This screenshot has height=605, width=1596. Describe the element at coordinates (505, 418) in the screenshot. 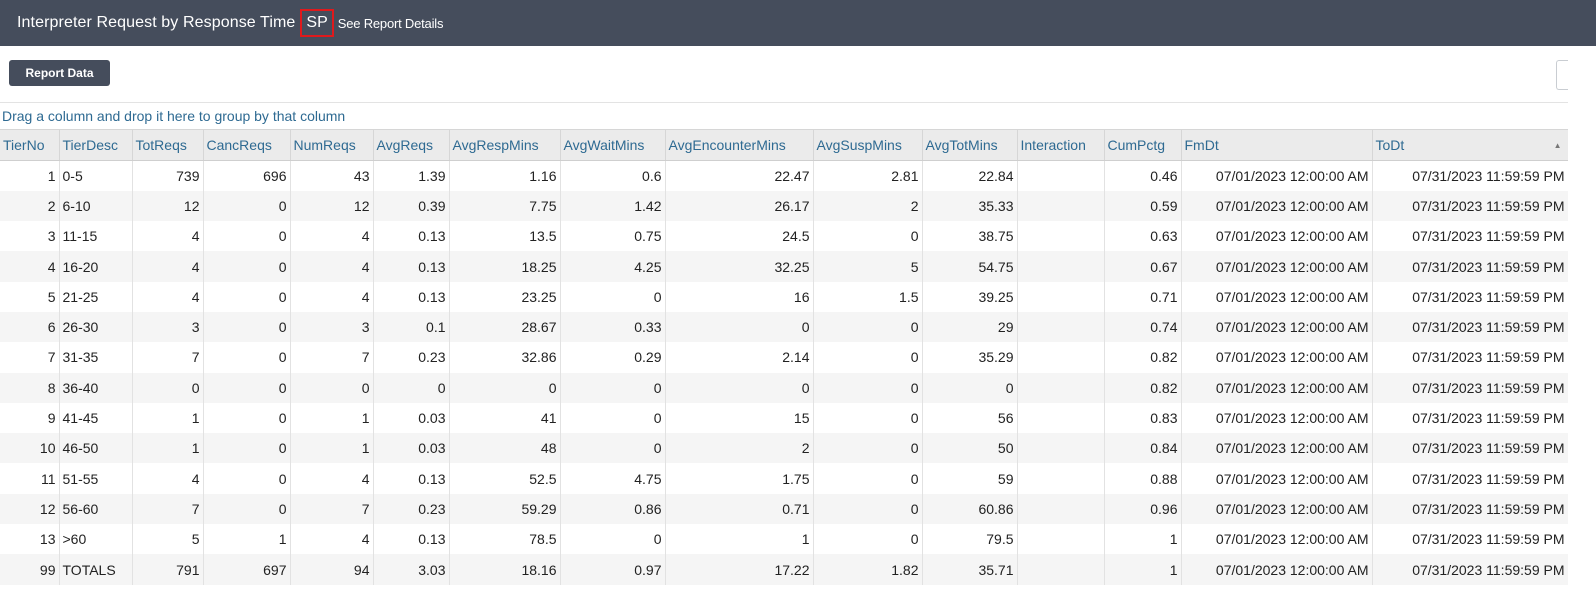

I see `cell-avgrespmins: 41` at that location.